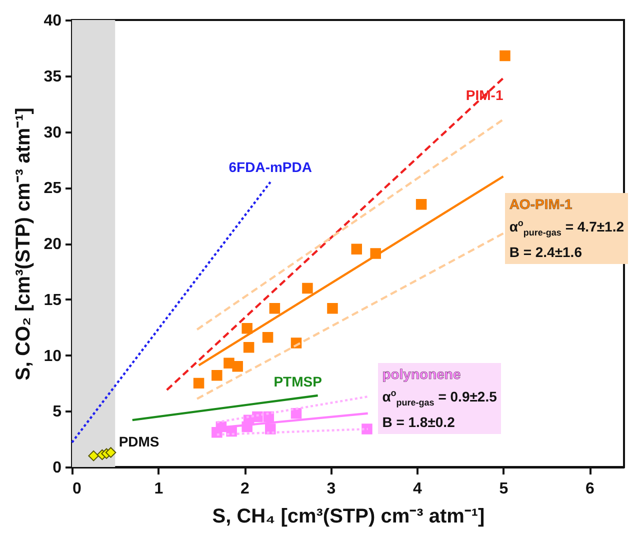 This screenshot has width=630, height=539. What do you see at coordinates (57, 412) in the screenshot?
I see `y-tick-label: 5` at bounding box center [57, 412].